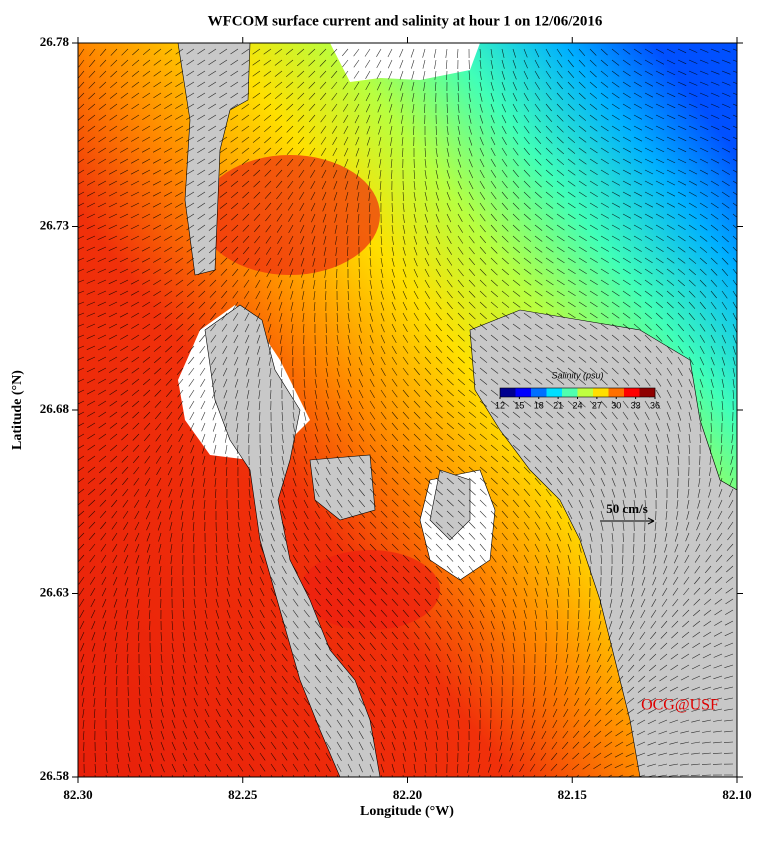  I want to click on colorbar: Salinity (psu) 12 15 18 21 24 27 30 33 36, so click(577, 390).